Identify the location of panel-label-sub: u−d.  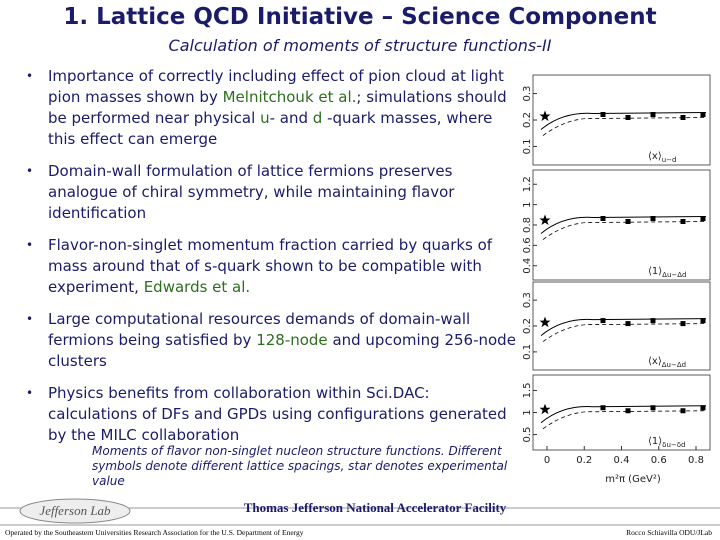
(669, 160).